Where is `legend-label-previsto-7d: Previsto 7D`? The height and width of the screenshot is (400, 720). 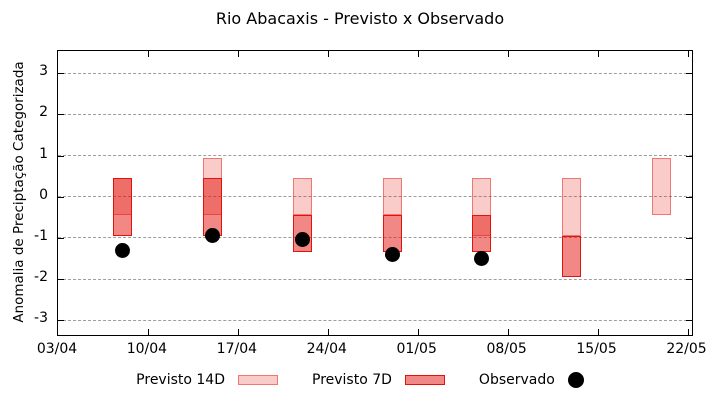 legend-label-previsto-7d: Previsto 7D is located at coordinates (352, 380).